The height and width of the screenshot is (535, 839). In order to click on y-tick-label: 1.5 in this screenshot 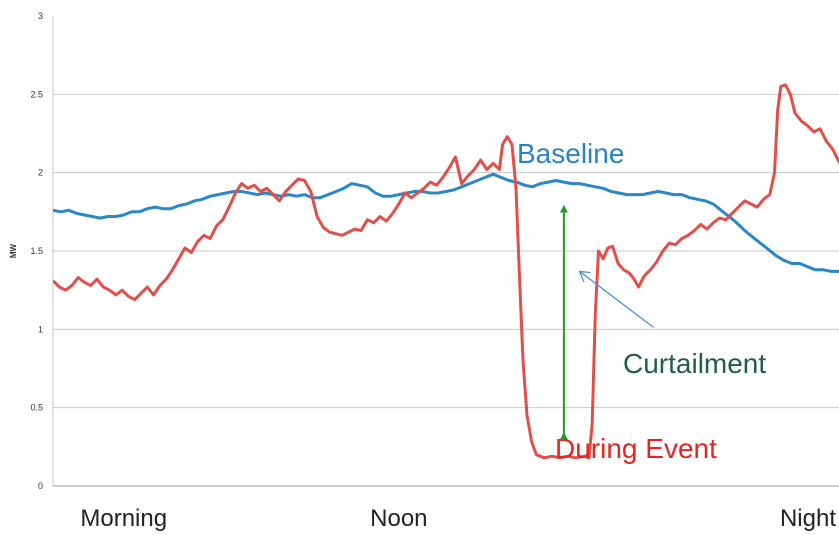, I will do `click(36, 251)`.